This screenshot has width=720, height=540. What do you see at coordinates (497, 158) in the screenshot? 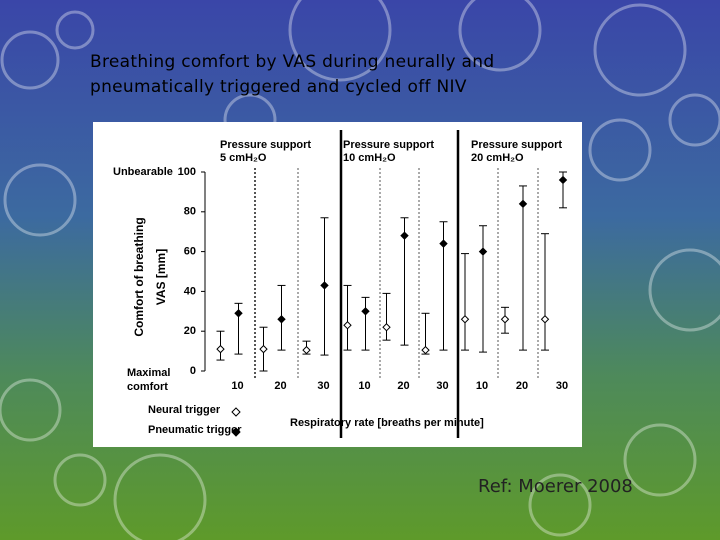
I see `panel-subtitle: 20 cmH₂O` at bounding box center [497, 158].